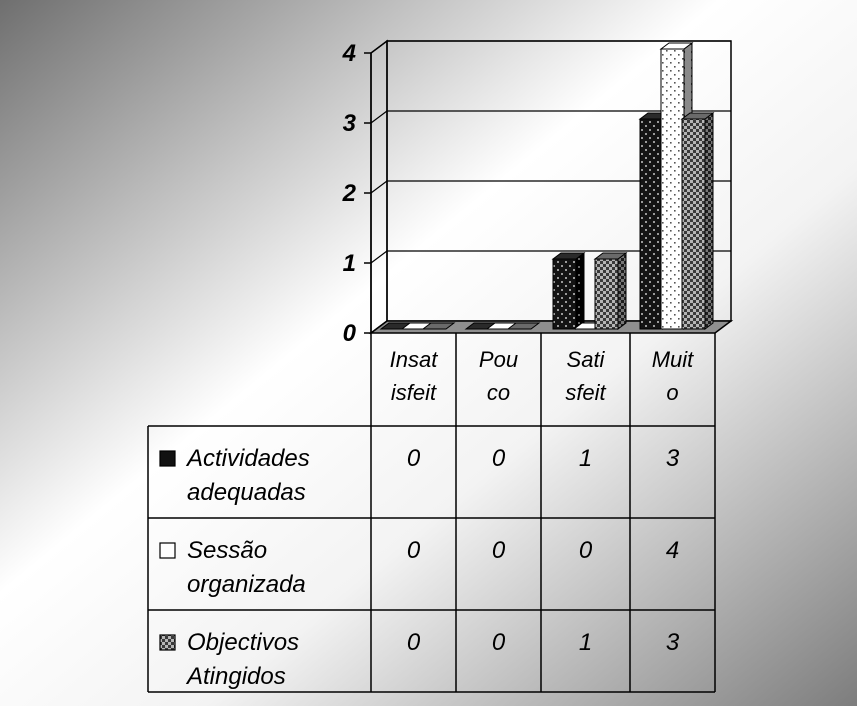 The width and height of the screenshot is (857, 706). Describe the element at coordinates (673, 359) in the screenshot. I see `category-label-line: Muit` at that location.